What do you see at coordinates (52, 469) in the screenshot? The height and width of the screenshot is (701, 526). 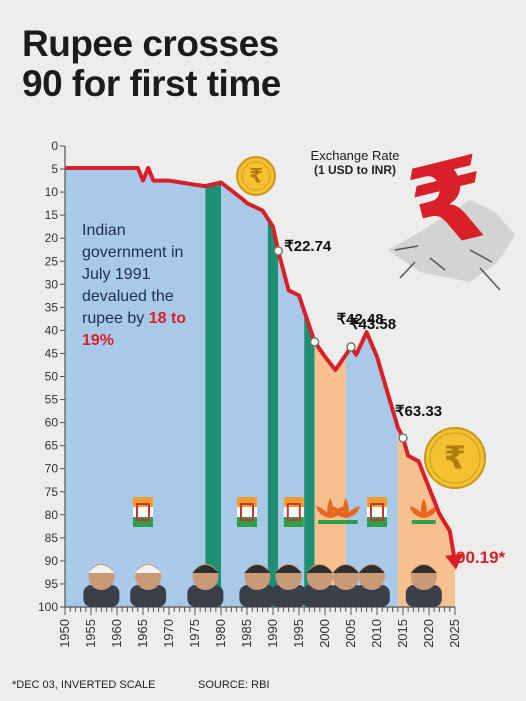 I see `y-tick-label: 70` at bounding box center [52, 469].